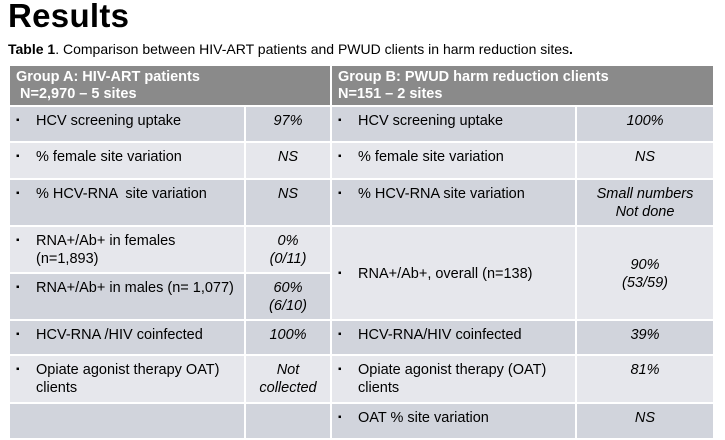 This screenshot has height=440, width=725. Describe the element at coordinates (69, 17) in the screenshot. I see `page-title: Results` at that location.